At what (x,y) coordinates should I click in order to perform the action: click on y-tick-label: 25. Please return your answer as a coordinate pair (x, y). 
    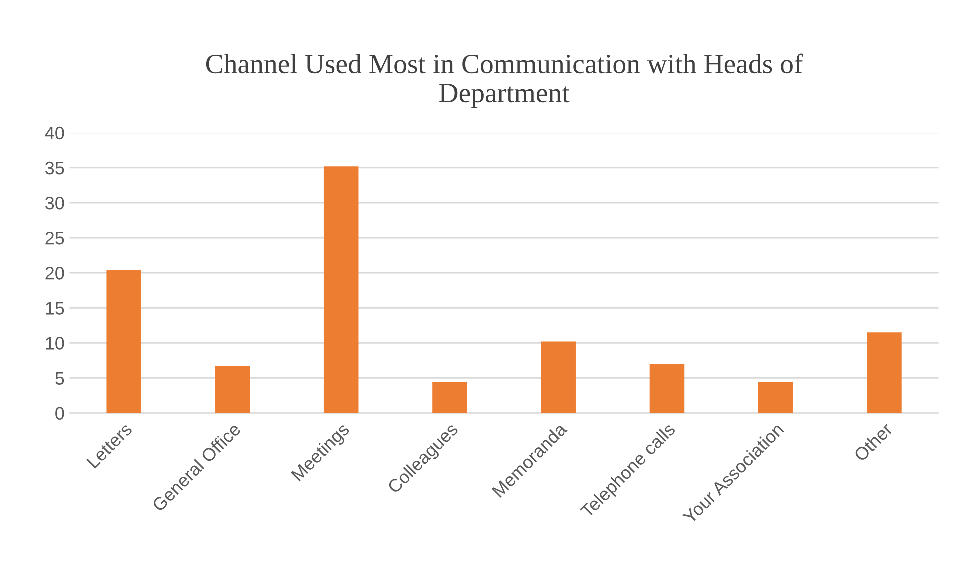
    Looking at the image, I should click on (55, 238).